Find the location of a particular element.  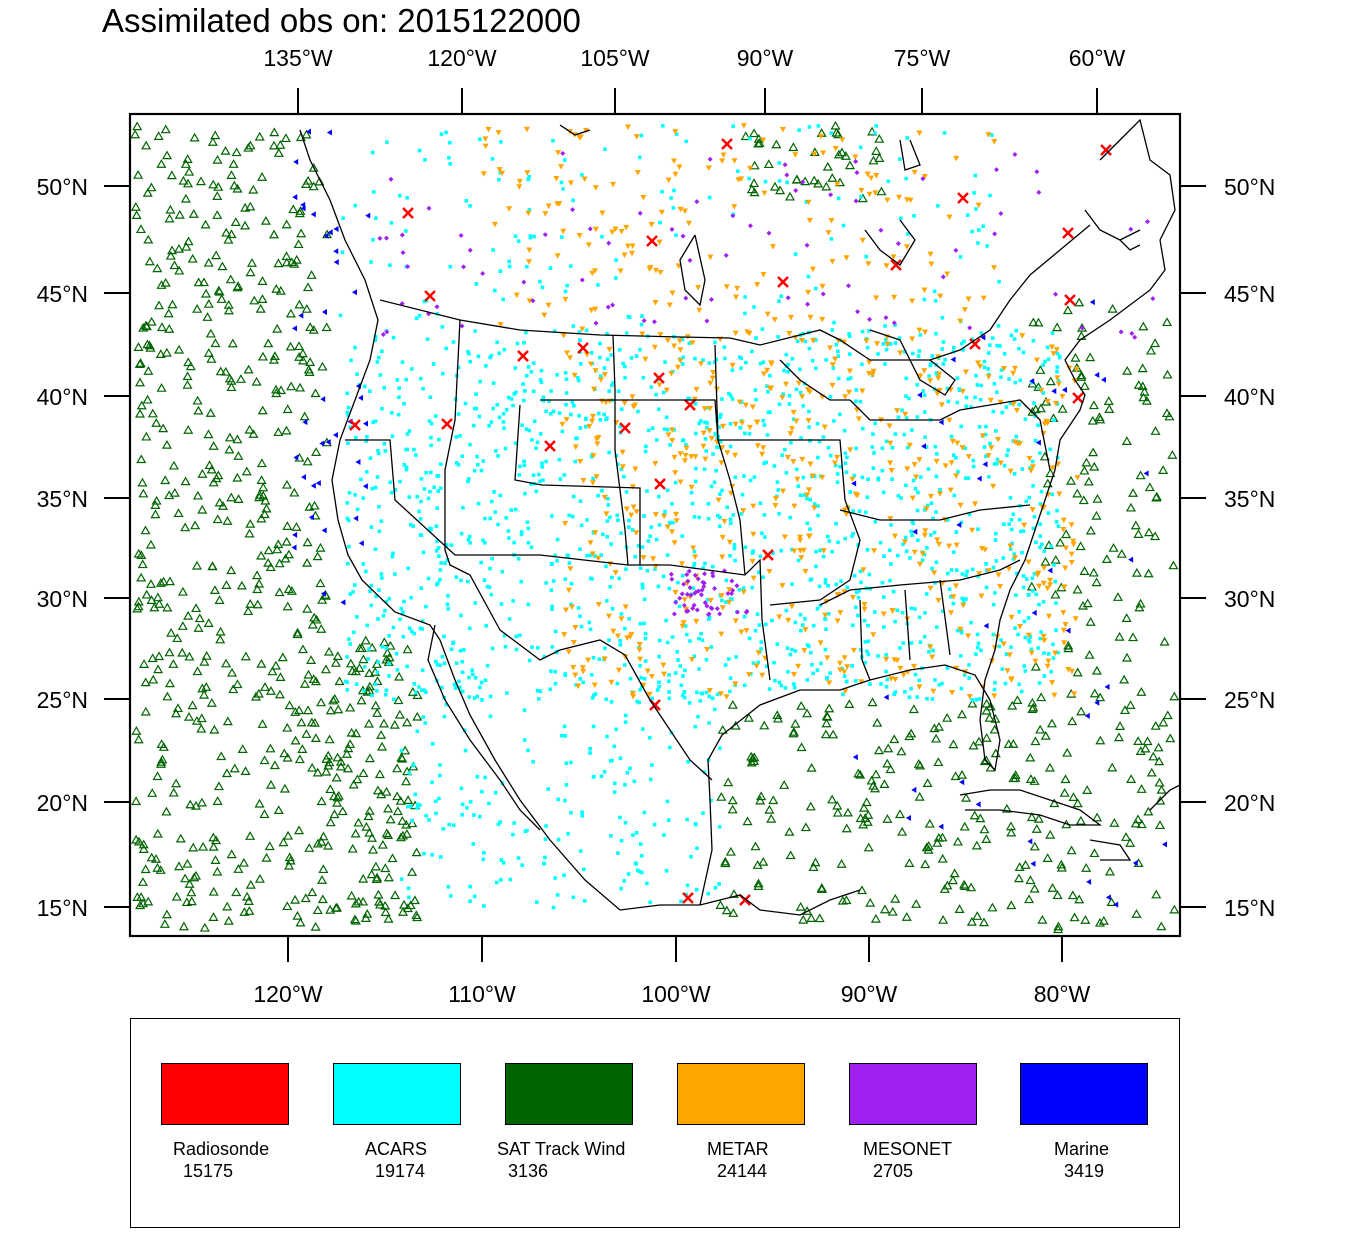

left-lat-label: 15°N is located at coordinates (62, 908).